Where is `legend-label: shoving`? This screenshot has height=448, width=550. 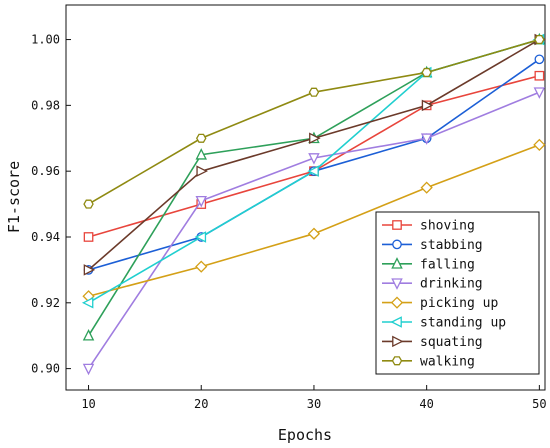
legend-label: shoving is located at coordinates (447, 226).